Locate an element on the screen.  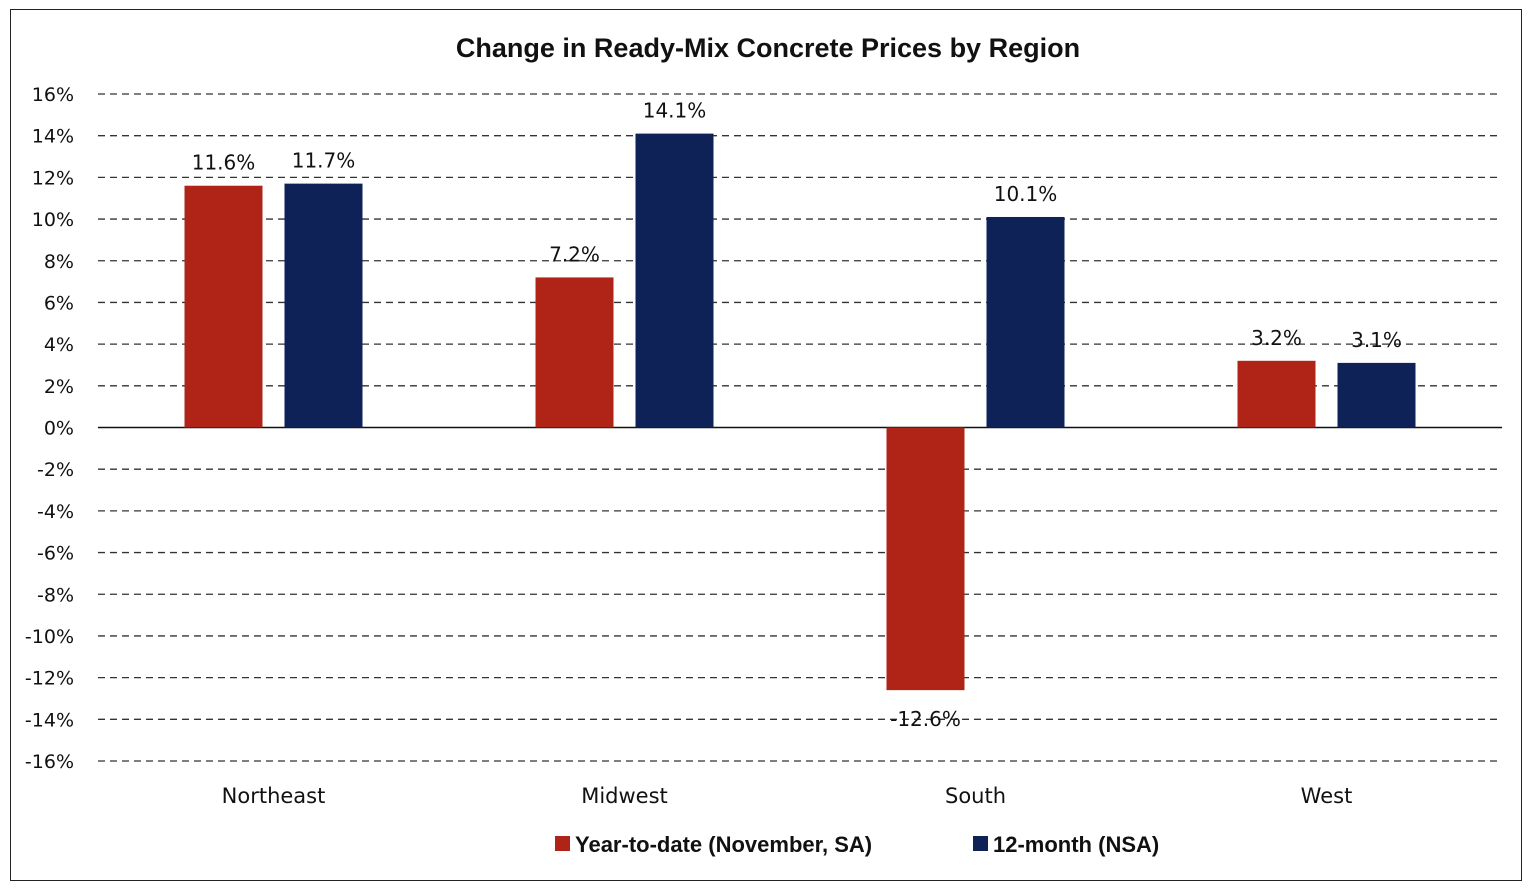
y-tick-label: -10% is located at coordinates (49, 637).